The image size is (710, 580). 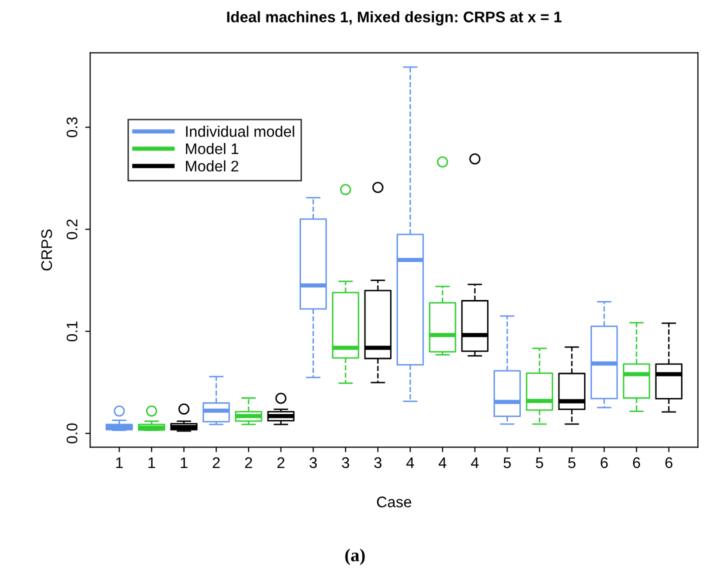 I want to click on chart-title: Ideal machines 1, Mixed design: CRPS at x = 1, so click(x=394, y=18).